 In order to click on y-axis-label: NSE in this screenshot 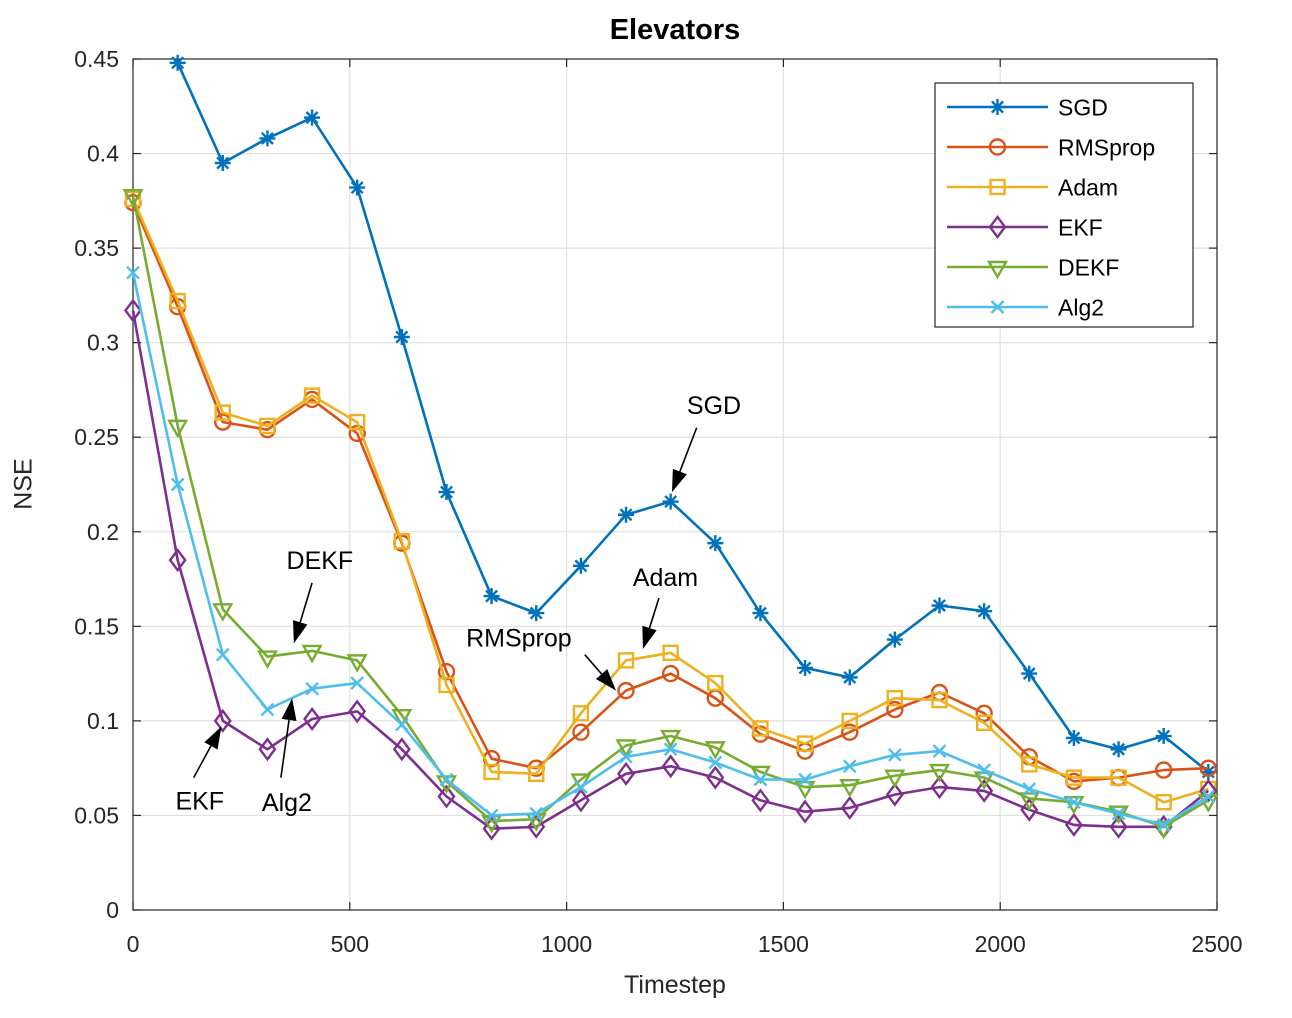, I will do `click(23, 484)`.